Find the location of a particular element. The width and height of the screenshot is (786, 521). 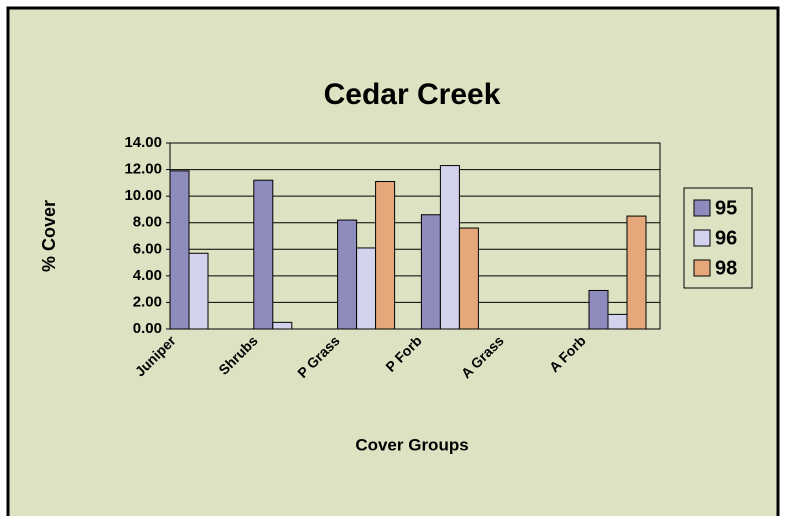

legend-label: 96 is located at coordinates (726, 238).